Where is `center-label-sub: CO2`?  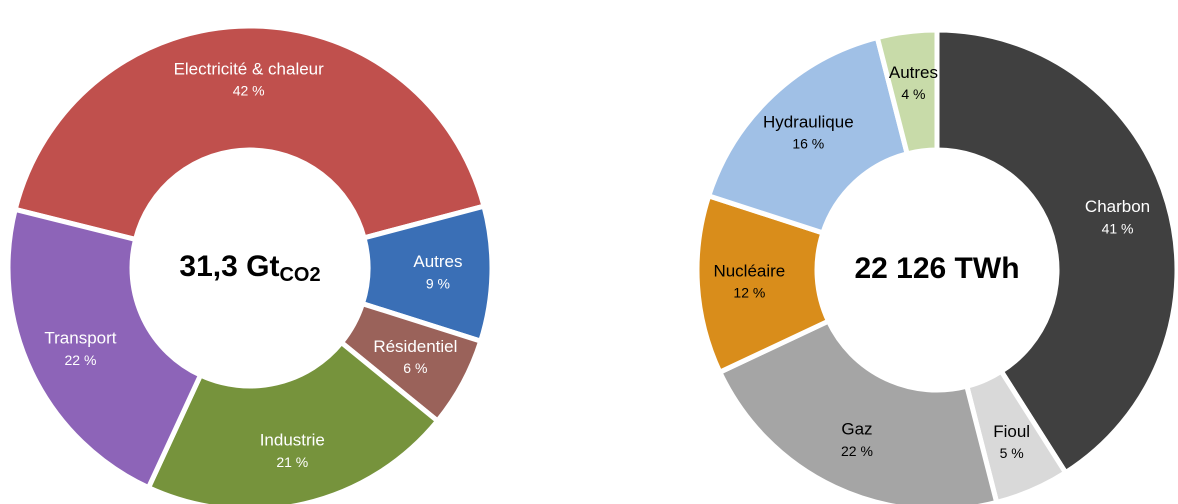
center-label-sub: CO2 is located at coordinates (299, 275).